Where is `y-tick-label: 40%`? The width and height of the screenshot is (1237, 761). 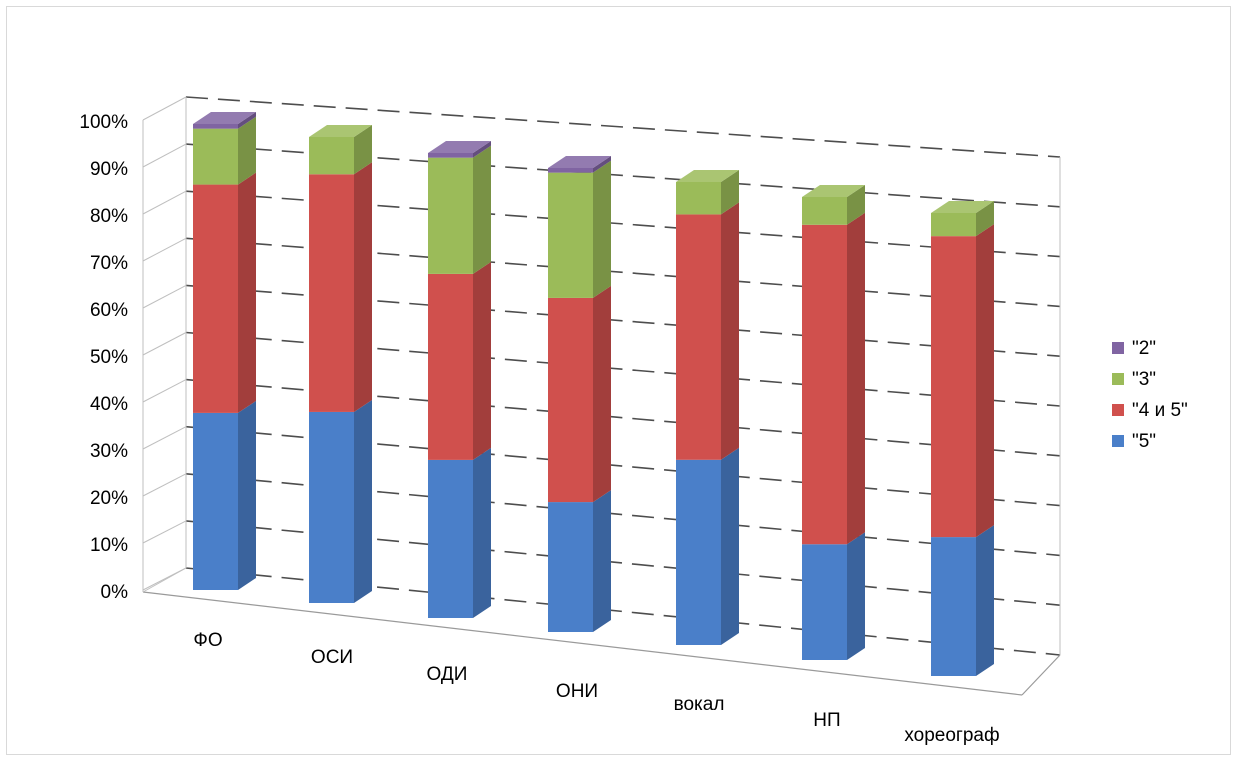 y-tick-label: 40% is located at coordinates (109, 404).